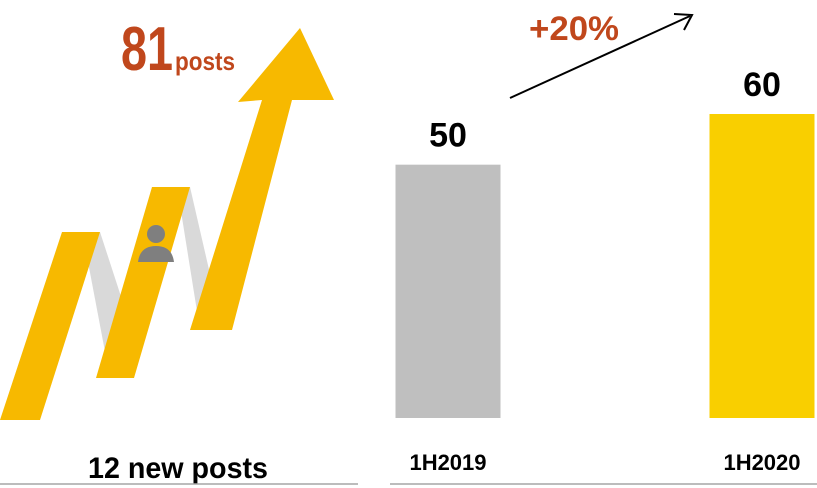 The width and height of the screenshot is (817, 488). What do you see at coordinates (156, 234) in the screenshot?
I see `icon-gear` at bounding box center [156, 234].